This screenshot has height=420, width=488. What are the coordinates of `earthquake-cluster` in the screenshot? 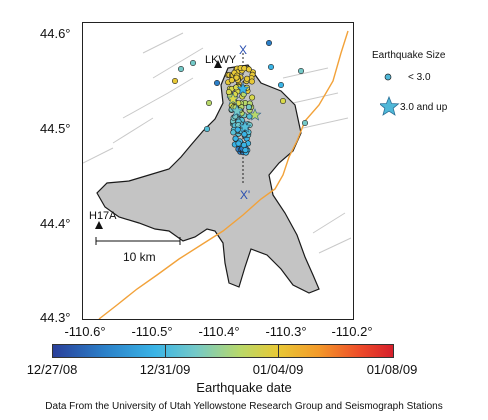 It's located at (240, 97).